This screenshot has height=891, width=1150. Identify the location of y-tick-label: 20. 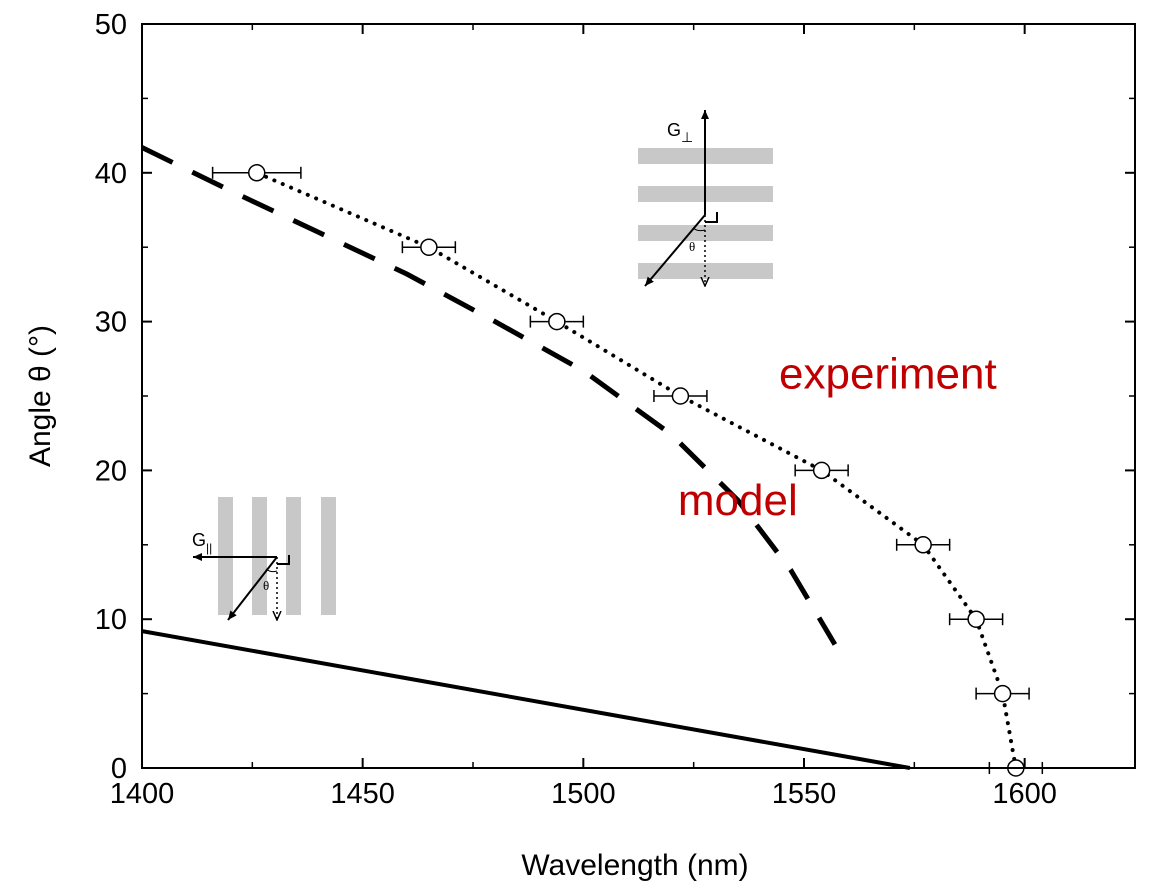
(111, 471).